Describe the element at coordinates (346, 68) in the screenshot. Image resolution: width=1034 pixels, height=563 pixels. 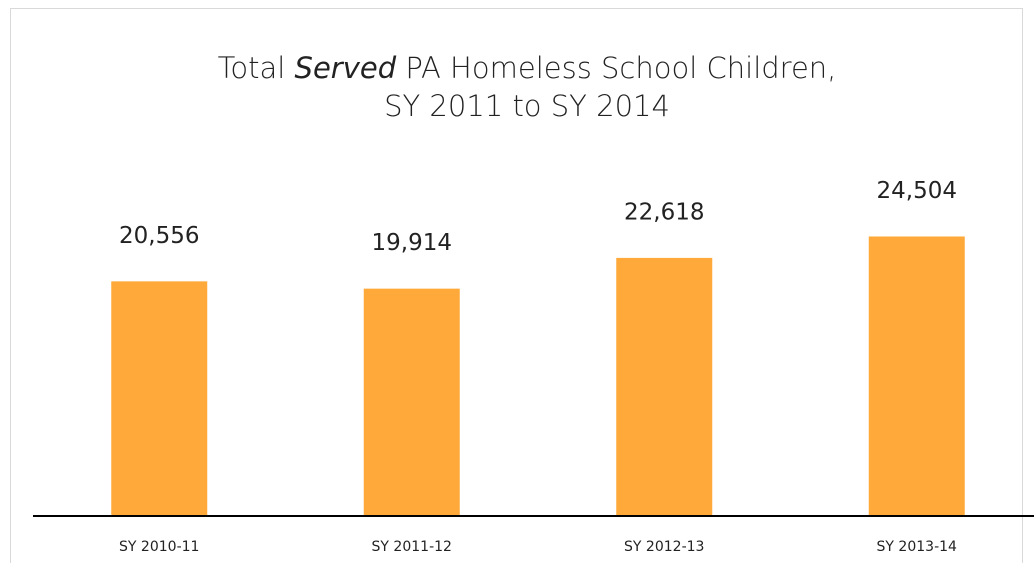
I see `title-part: Served` at that location.